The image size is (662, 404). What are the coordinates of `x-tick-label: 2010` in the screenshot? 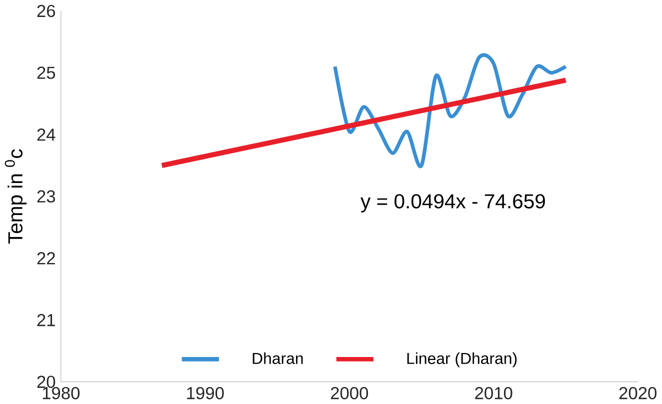 It's located at (493, 393).